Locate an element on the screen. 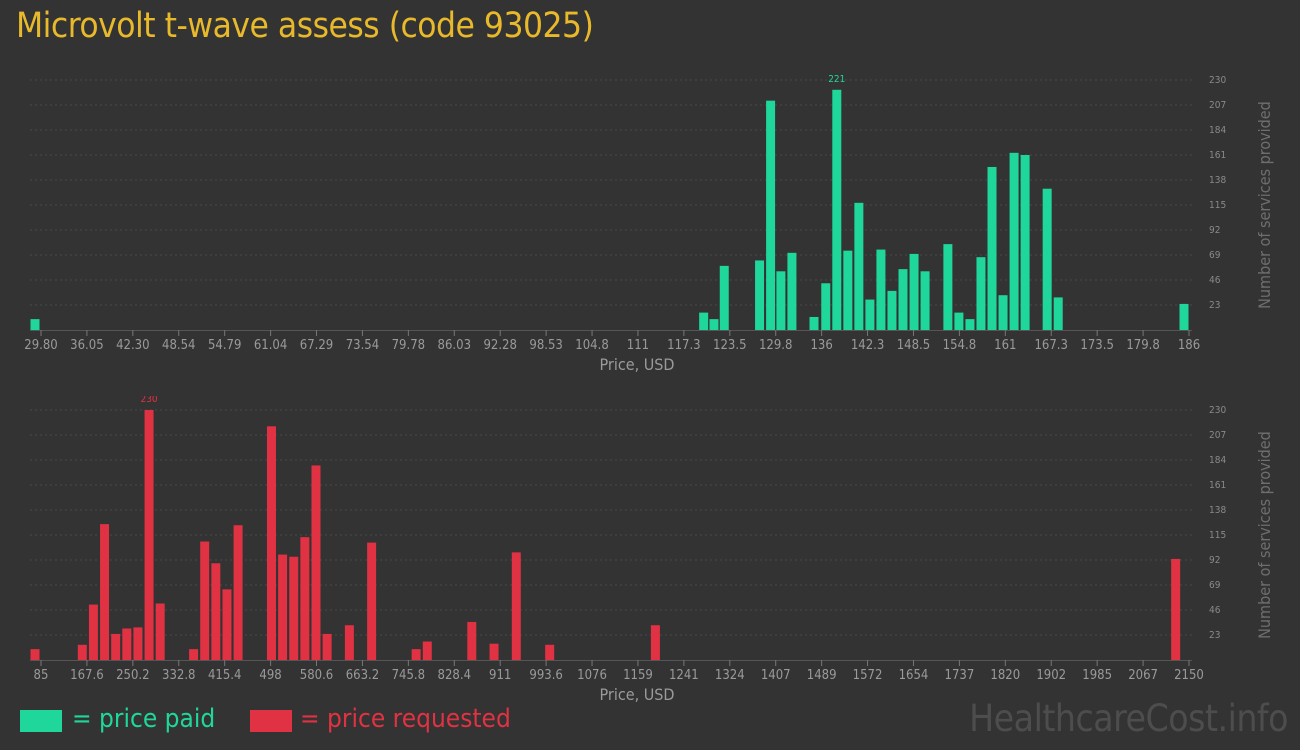 This screenshot has height=750, width=1300. legend-label-paid: = price paid is located at coordinates (144, 719).